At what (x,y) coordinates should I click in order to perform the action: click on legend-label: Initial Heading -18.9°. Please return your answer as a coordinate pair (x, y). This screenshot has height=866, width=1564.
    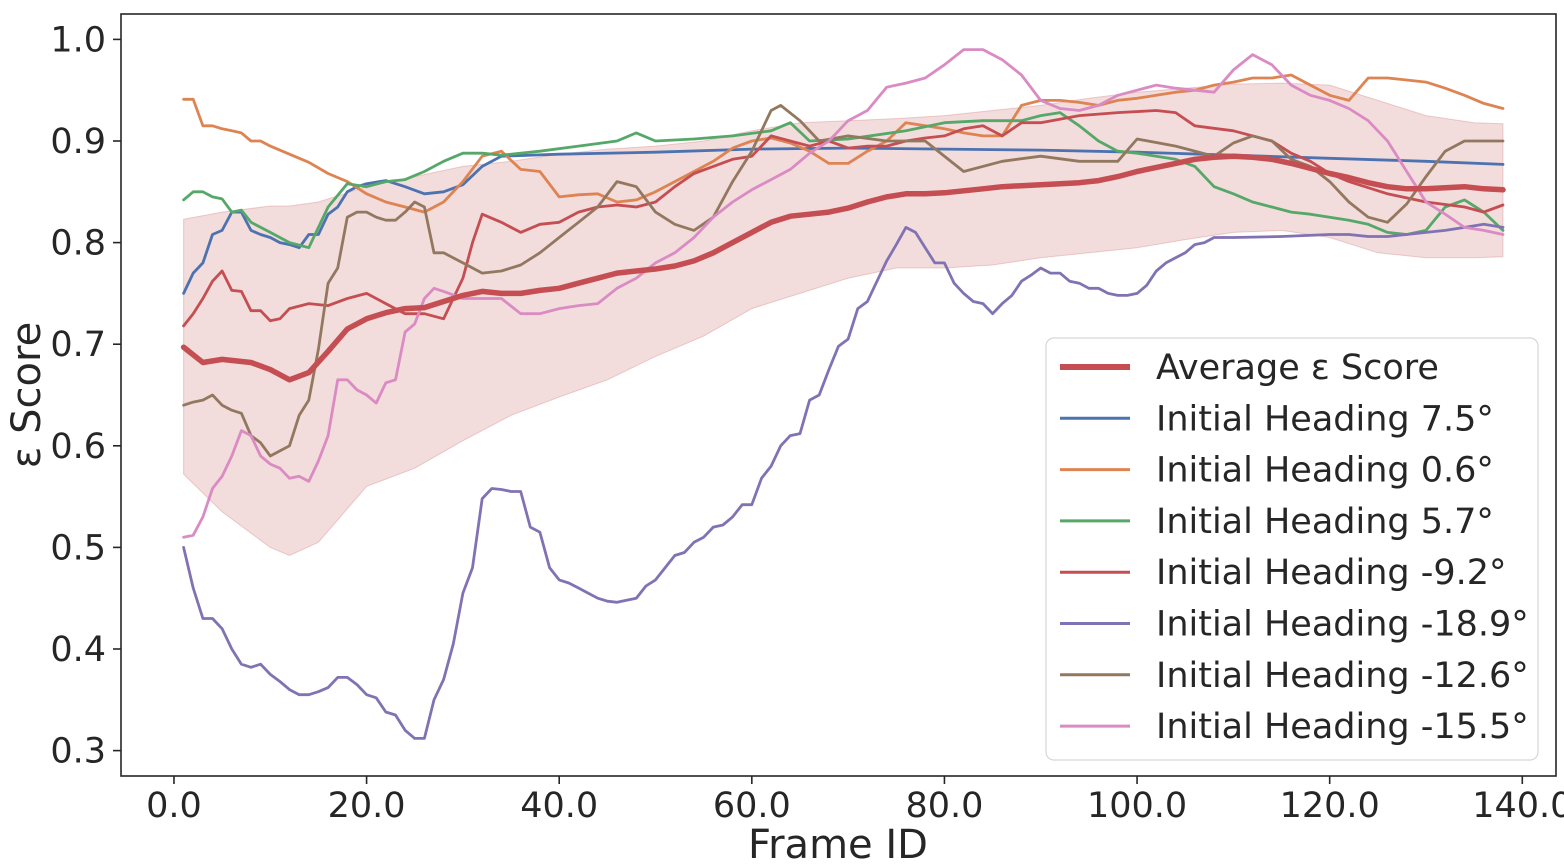
    Looking at the image, I should click on (1342, 625).